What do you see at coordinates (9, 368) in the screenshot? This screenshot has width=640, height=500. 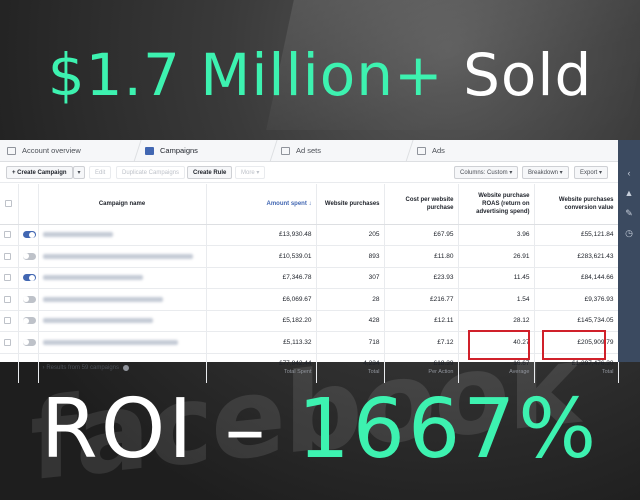 I see `summary-spacer` at bounding box center [9, 368].